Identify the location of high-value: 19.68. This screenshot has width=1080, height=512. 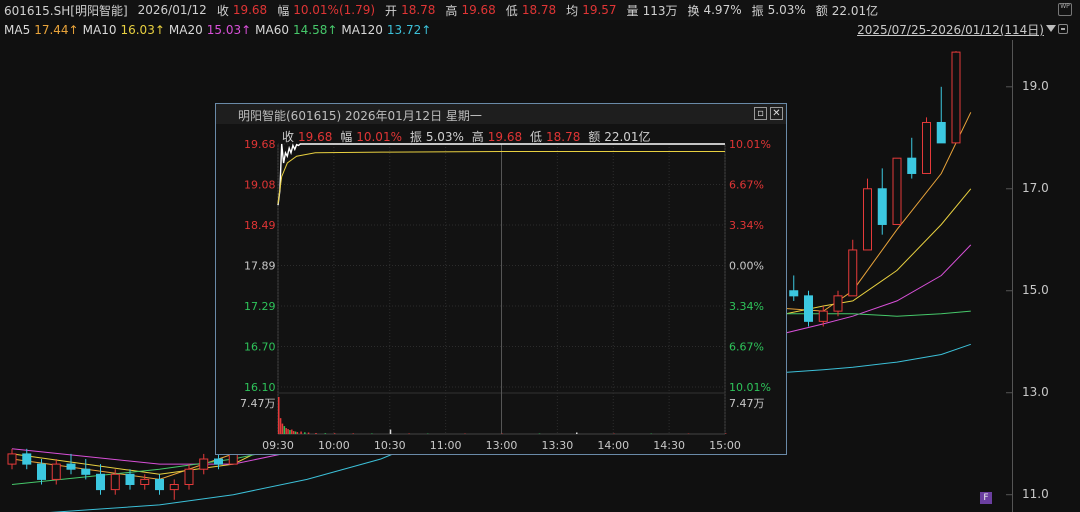
(478, 10).